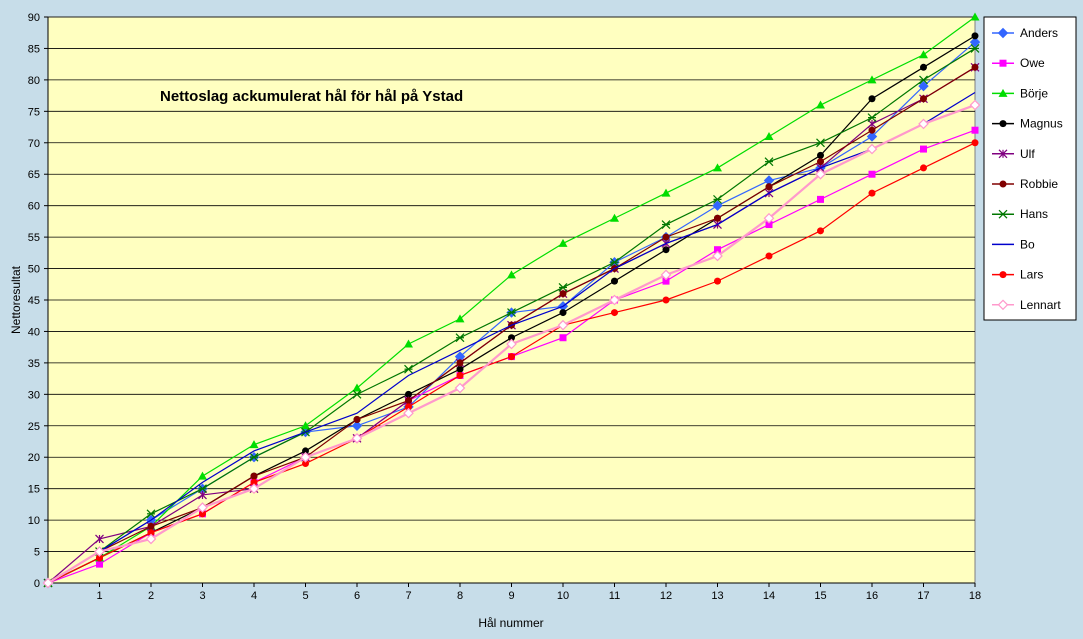 The width and height of the screenshot is (1083, 639). Describe the element at coordinates (34, 490) in the screenshot. I see `y-tick-label: 15` at that location.